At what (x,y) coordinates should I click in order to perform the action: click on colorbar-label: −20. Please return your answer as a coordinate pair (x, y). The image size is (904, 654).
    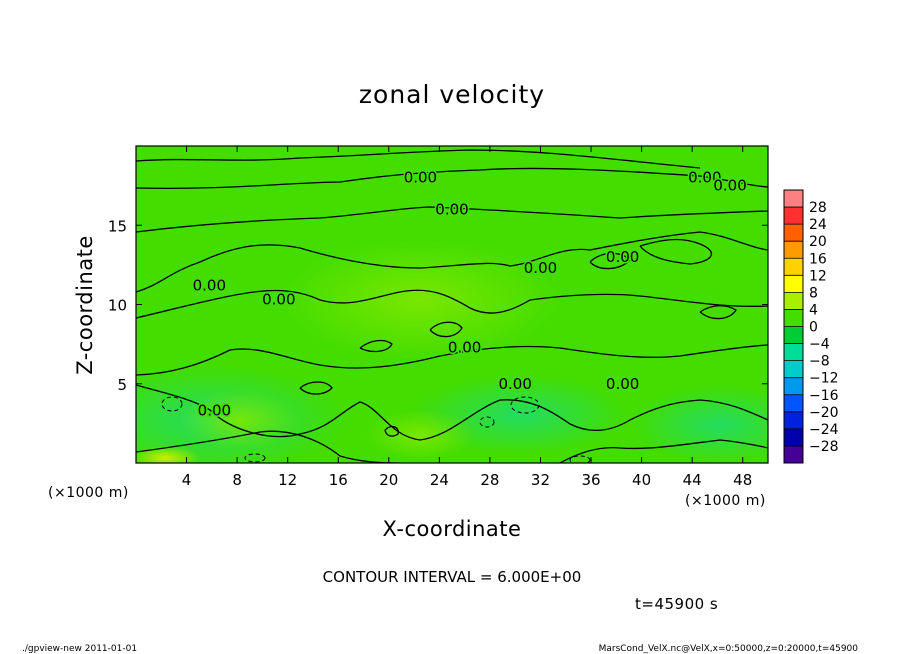
    Looking at the image, I should click on (824, 413).